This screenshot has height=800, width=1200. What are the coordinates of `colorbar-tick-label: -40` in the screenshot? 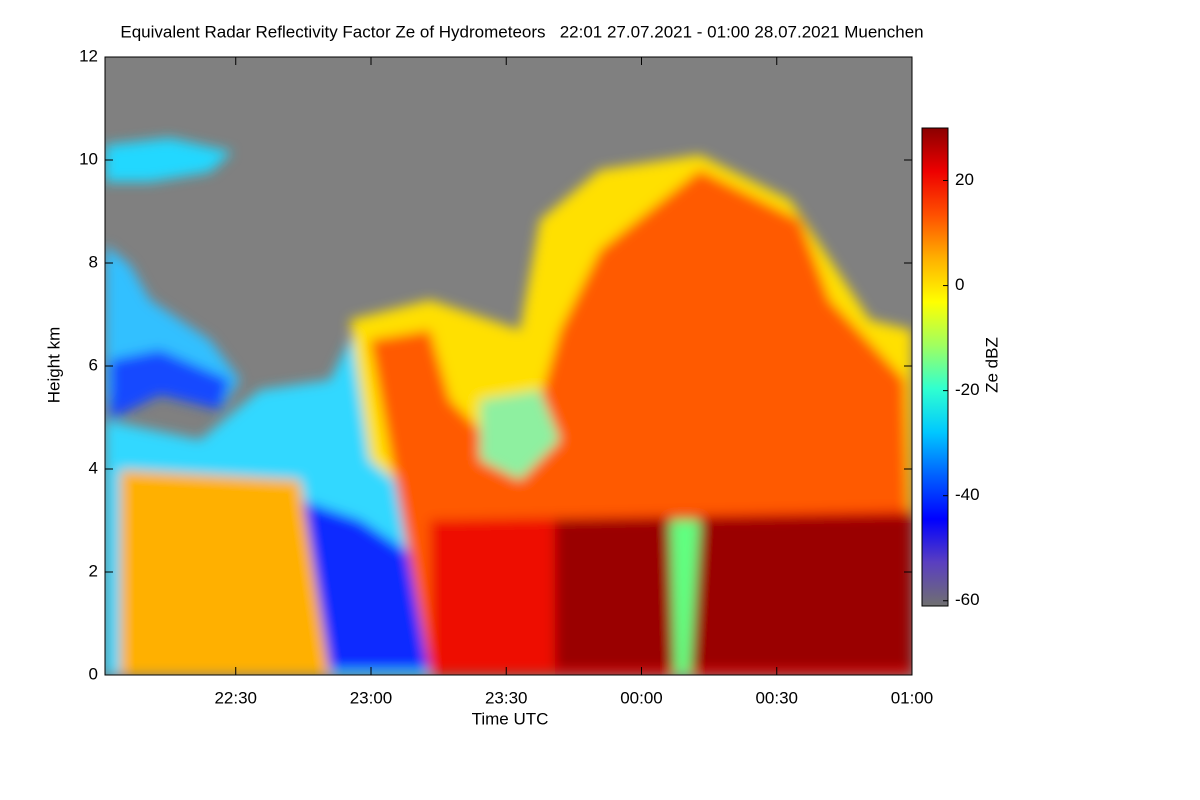 It's located at (967, 494).